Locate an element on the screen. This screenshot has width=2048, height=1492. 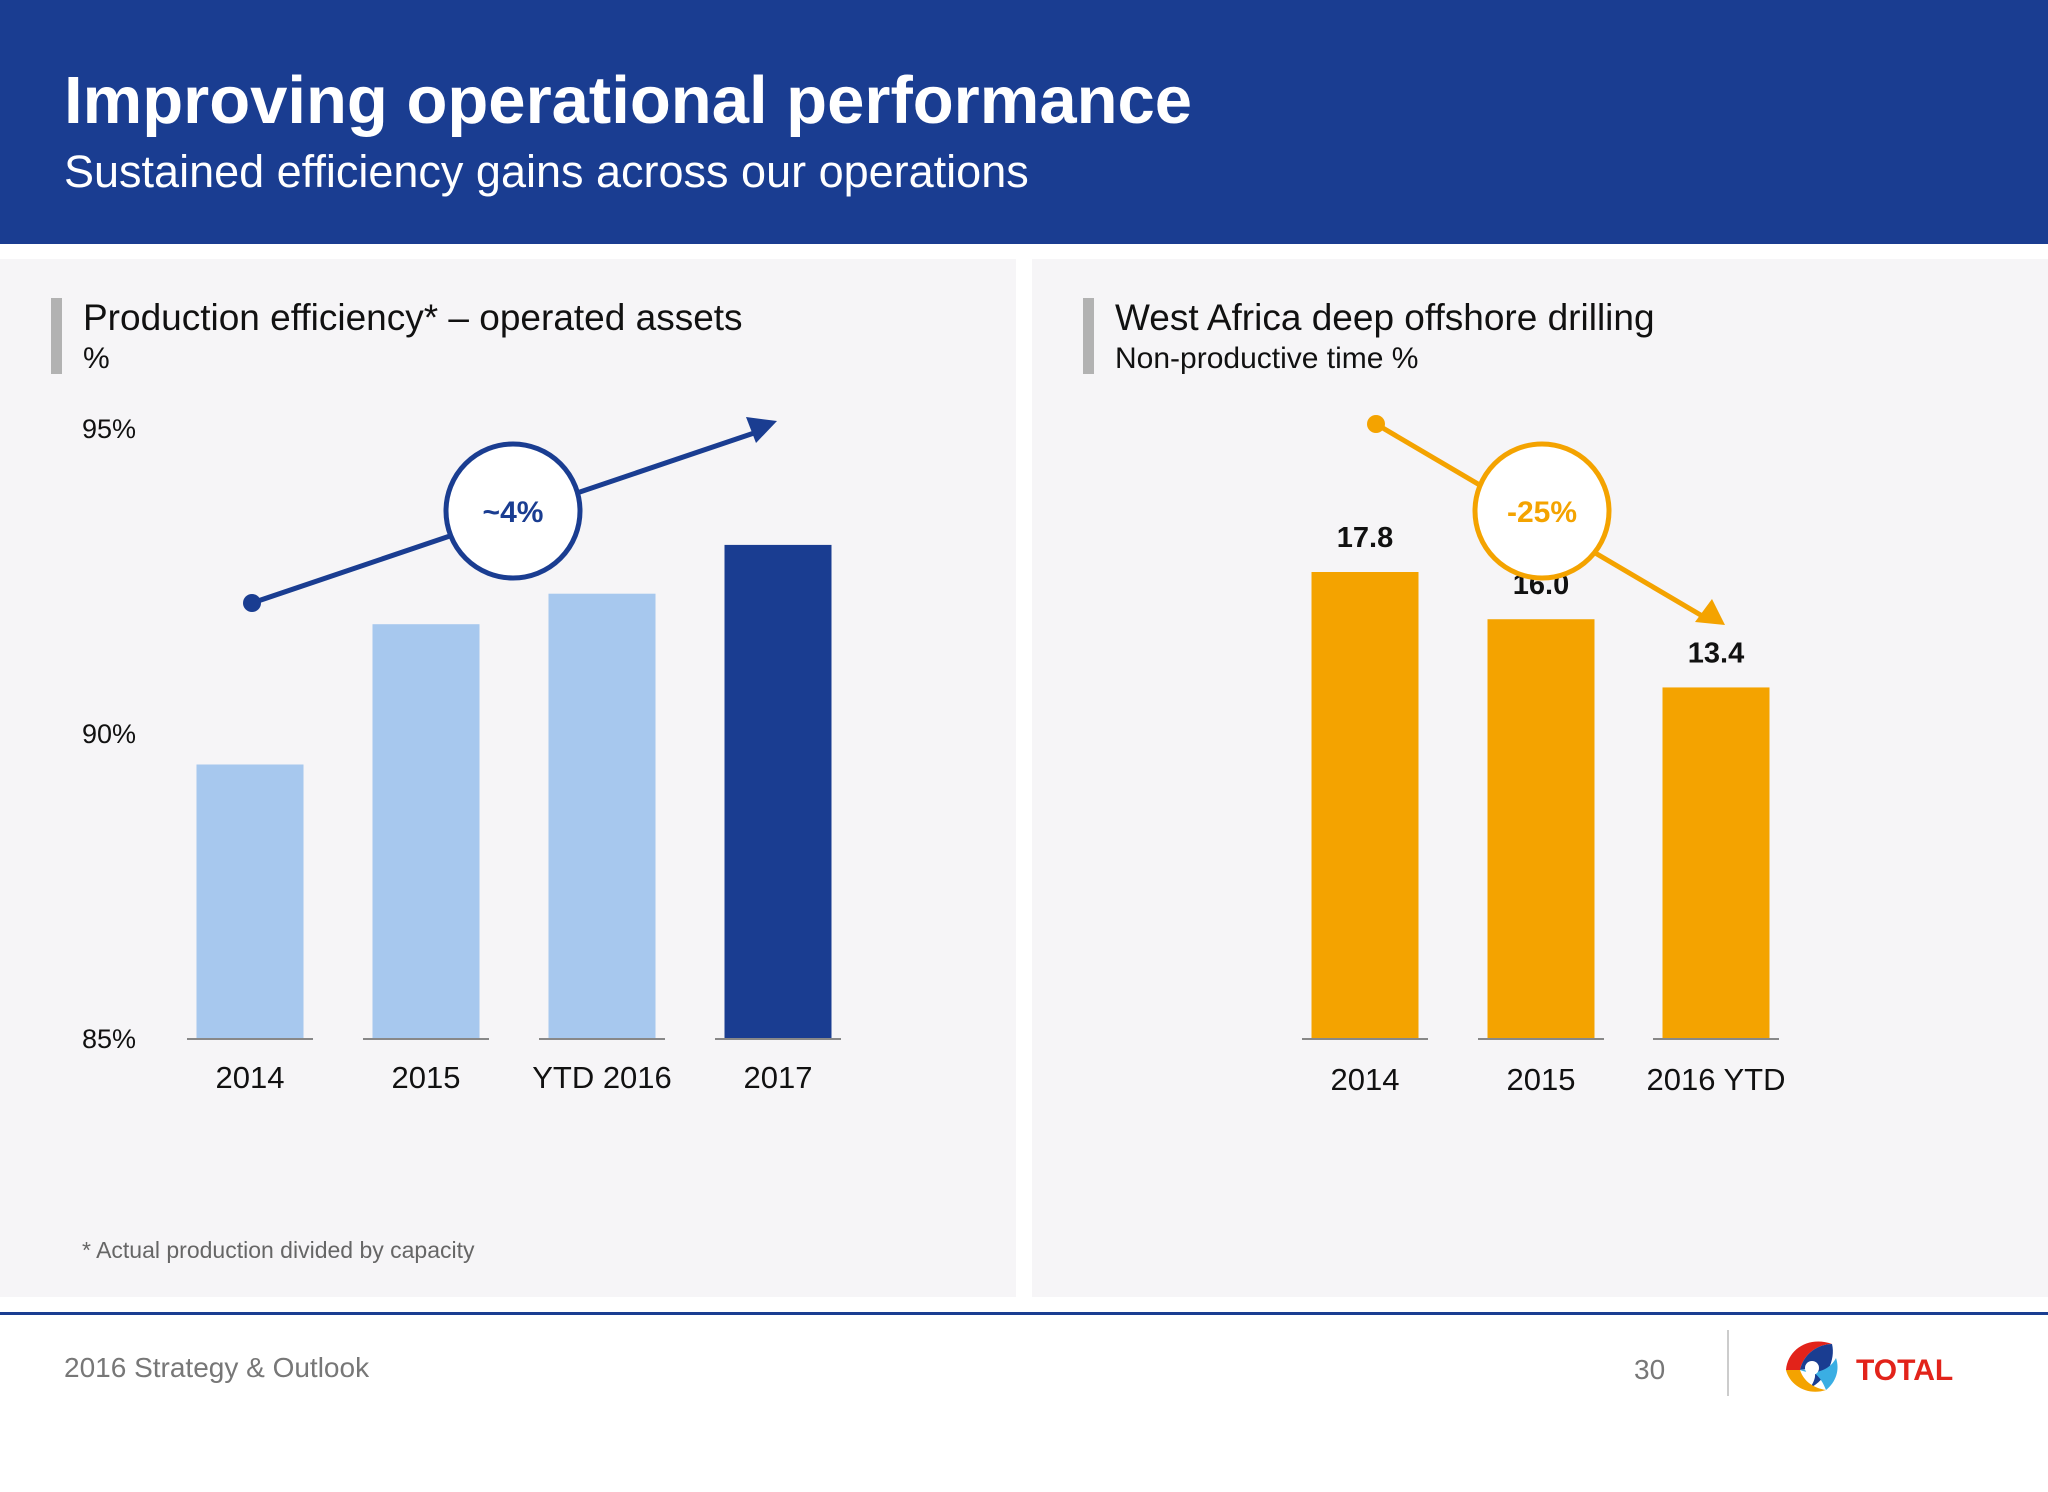
data-label: 13.4 is located at coordinates (1716, 653).